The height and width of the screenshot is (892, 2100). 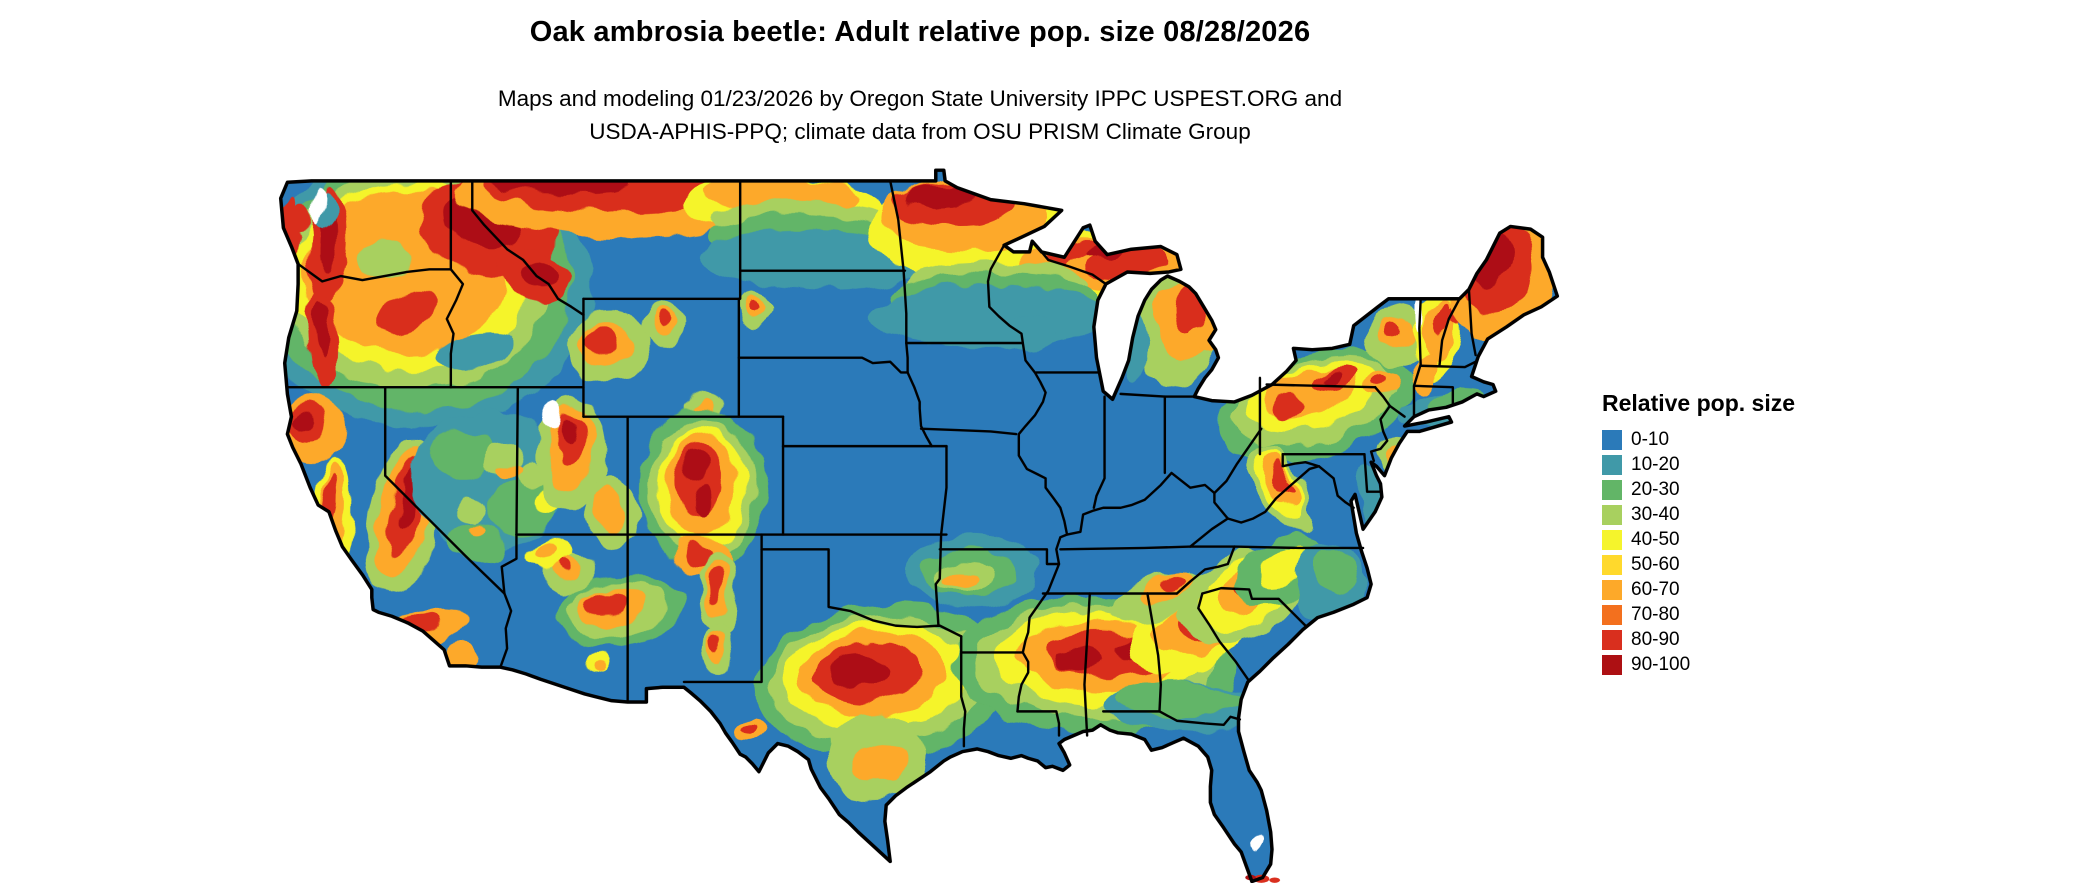 What do you see at coordinates (1655, 639) in the screenshot?
I see `legend-label: 80-90` at bounding box center [1655, 639].